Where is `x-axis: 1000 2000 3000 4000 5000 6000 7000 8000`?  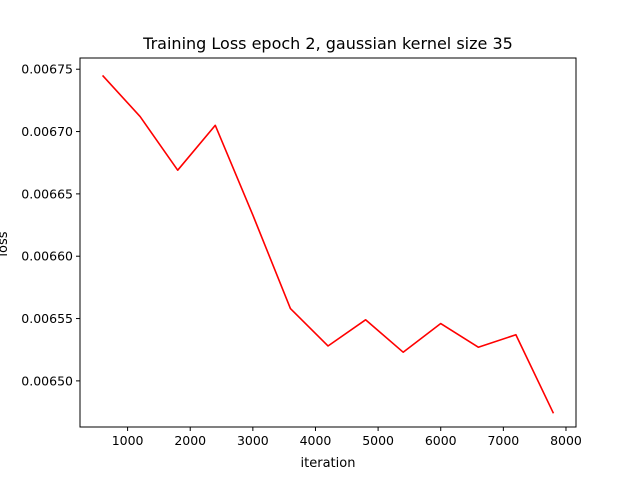 x-axis: 1000 2000 3000 4000 5000 6000 7000 8000 is located at coordinates (347, 437).